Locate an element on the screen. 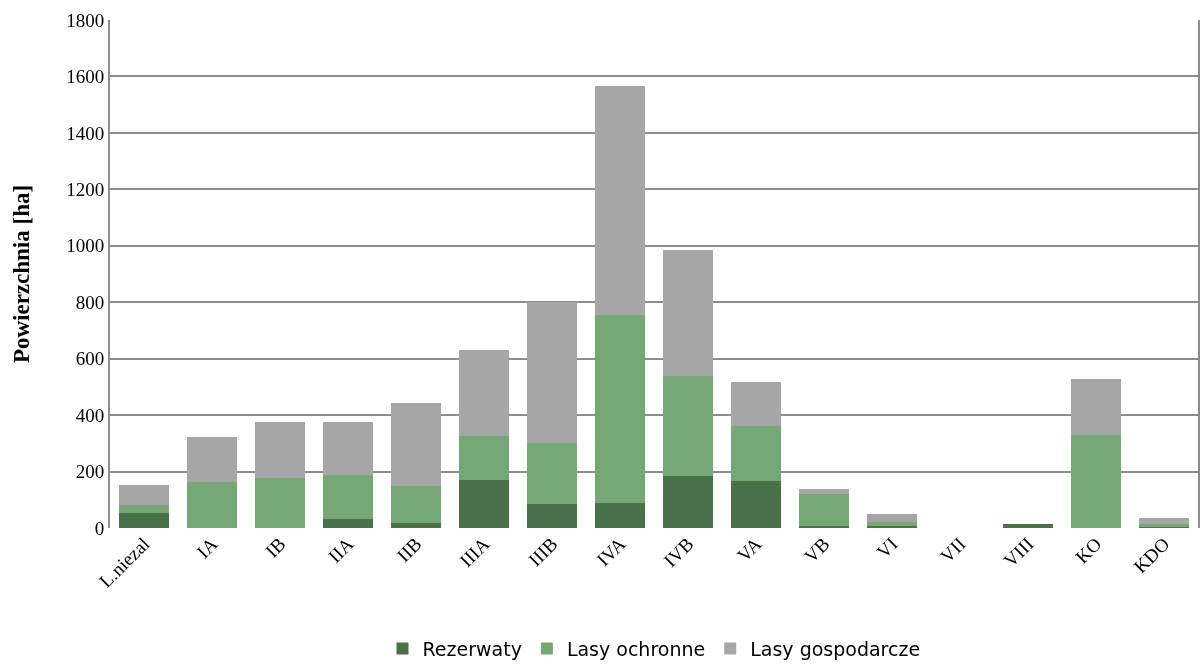  y-tick-label: 400 is located at coordinates (90, 415).